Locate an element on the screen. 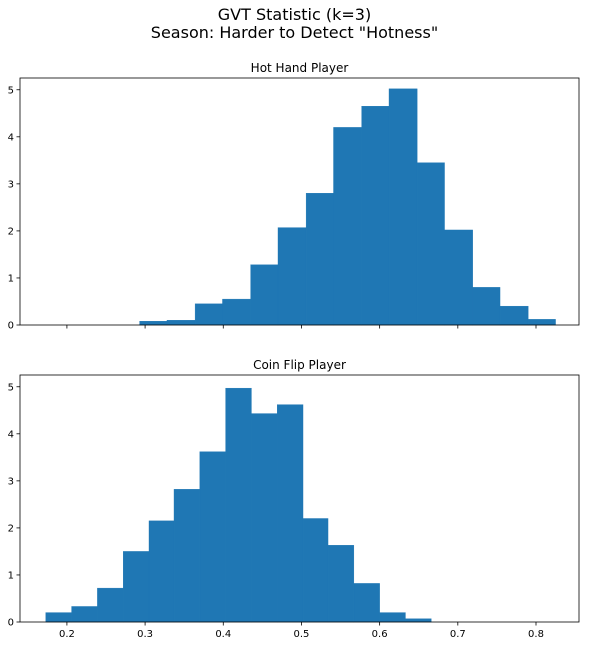 The image size is (589, 646). x-tick-label: 0.8 is located at coordinates (536, 634).